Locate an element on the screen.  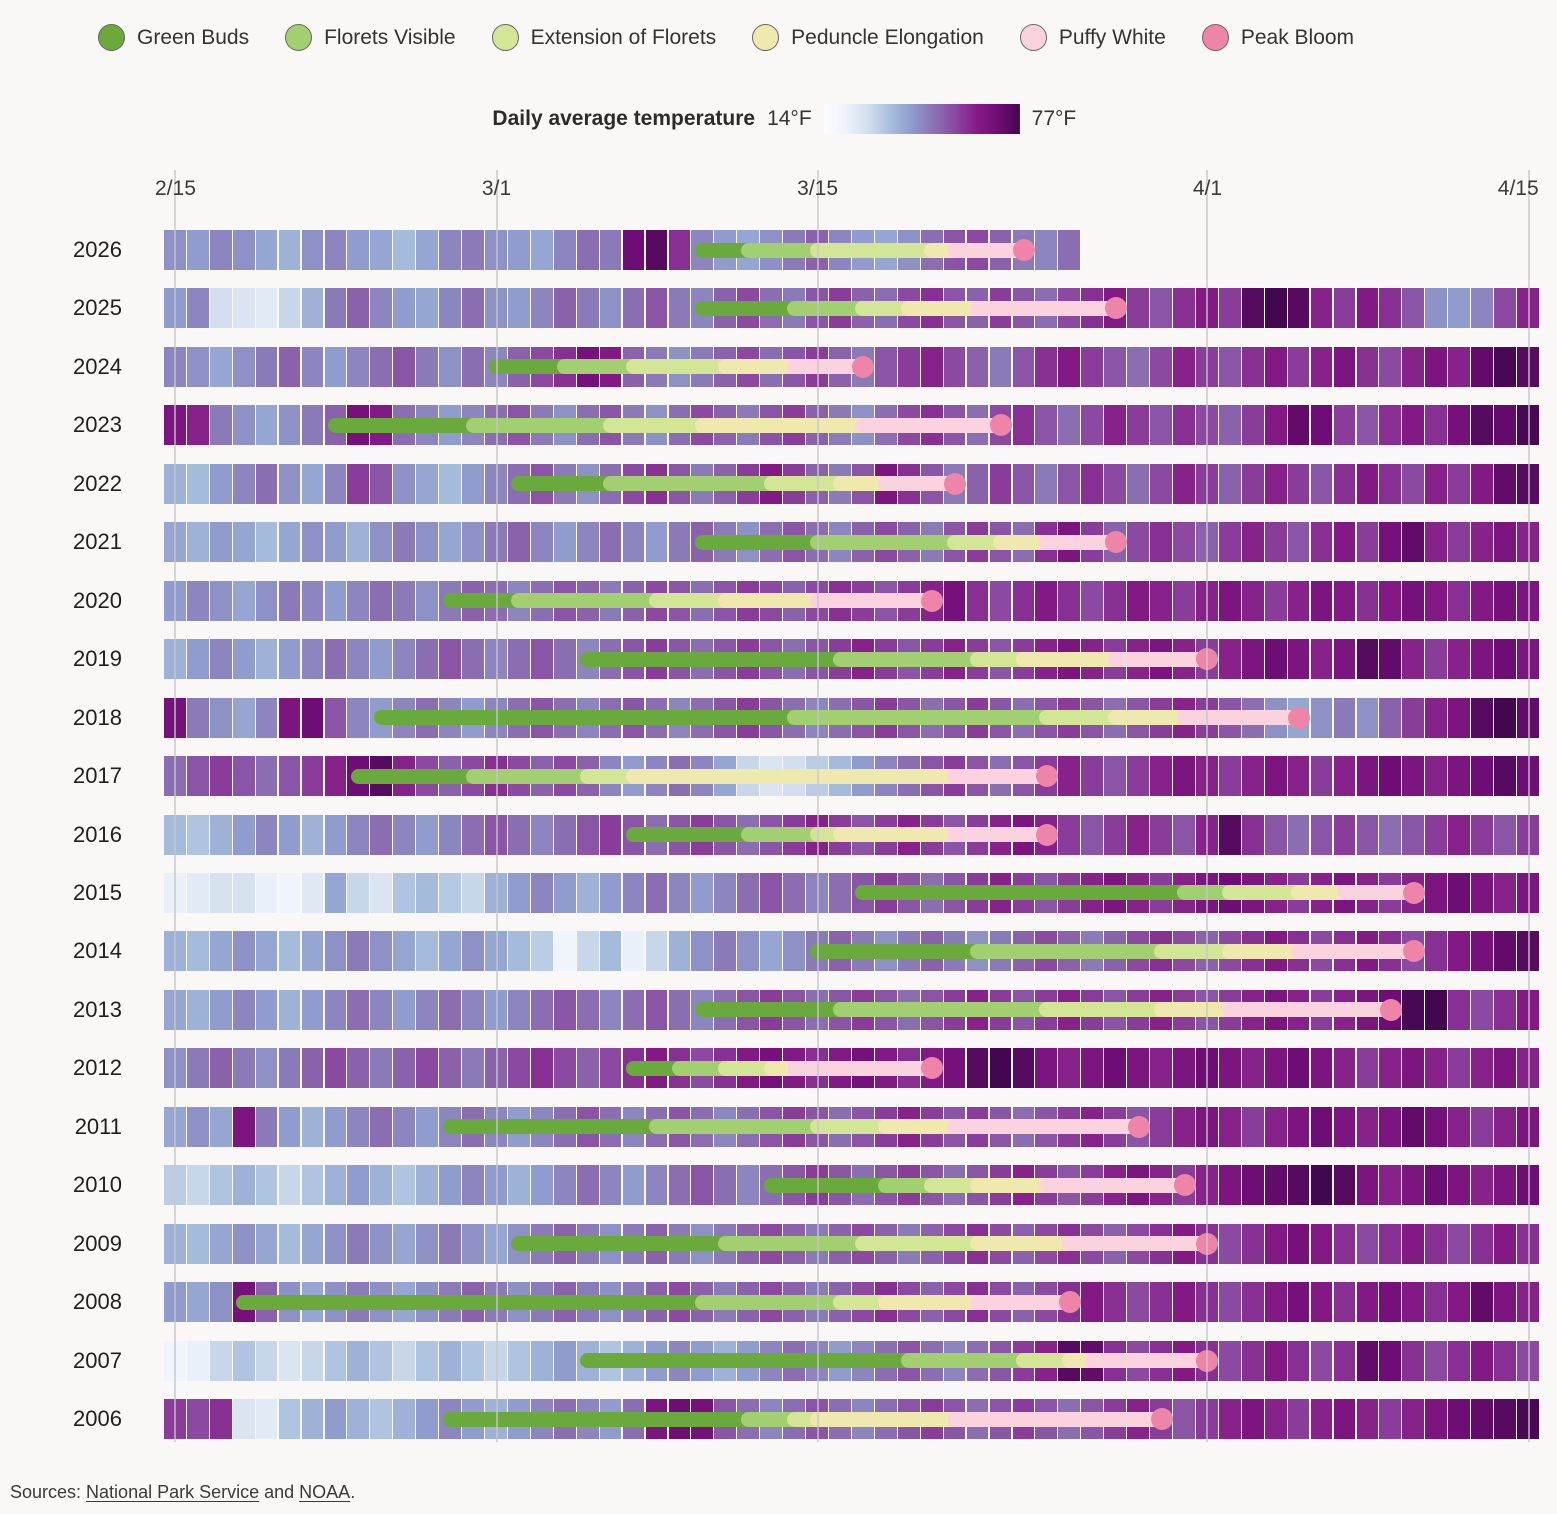
axis-label-3-15: 3/15 is located at coordinates (818, 188).